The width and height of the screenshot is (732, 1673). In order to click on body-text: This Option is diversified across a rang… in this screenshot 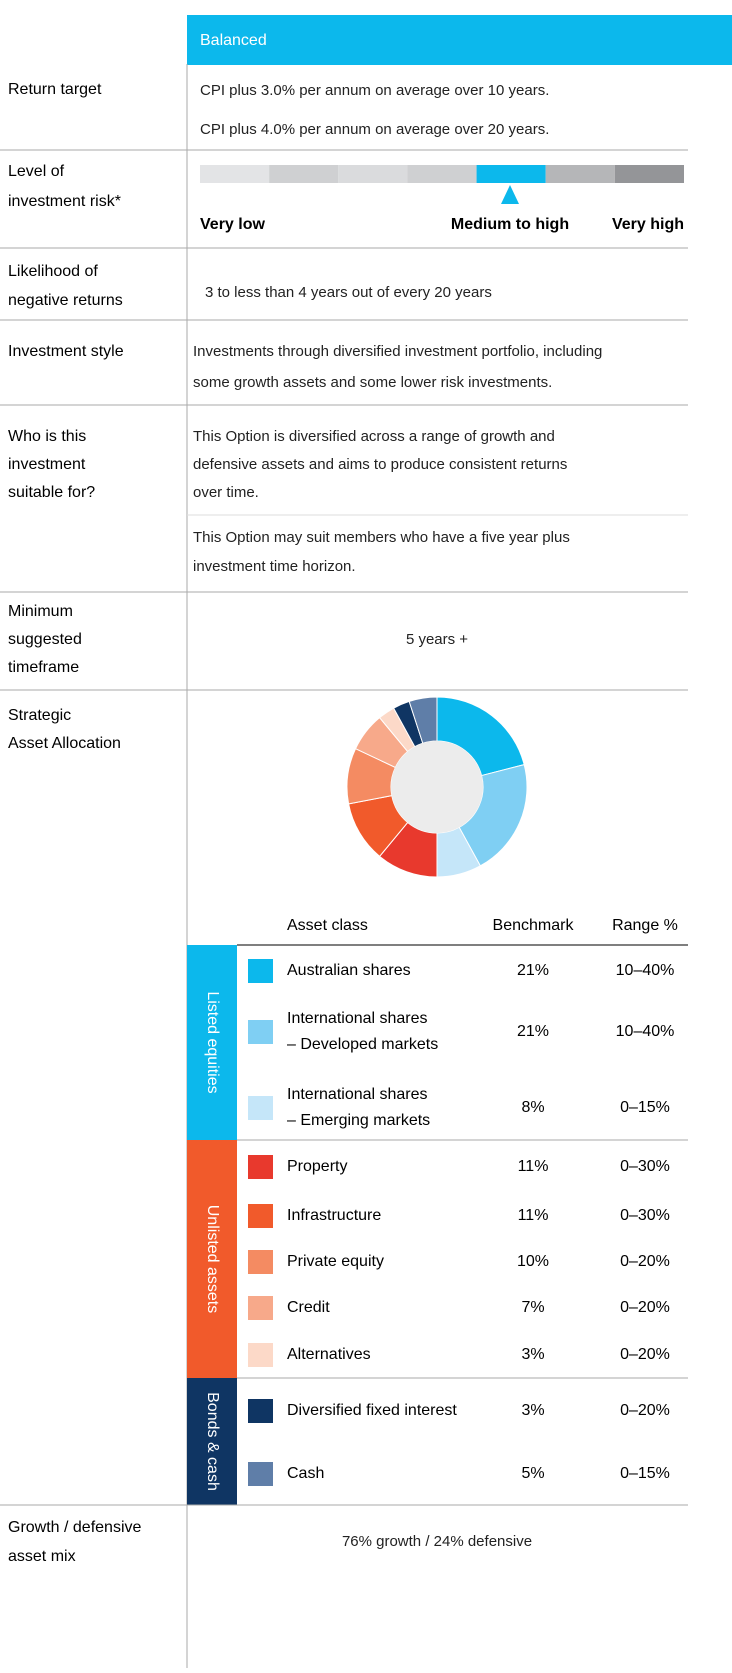, I will do `click(374, 436)`.